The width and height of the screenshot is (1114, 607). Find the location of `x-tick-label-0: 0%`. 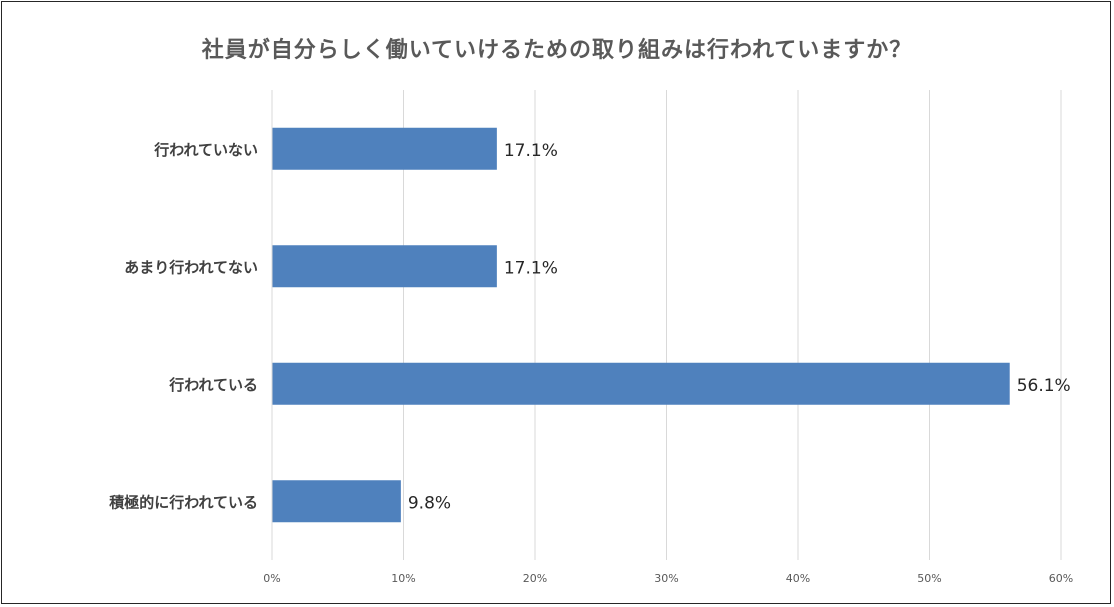

x-tick-label-0: 0% is located at coordinates (271, 578).